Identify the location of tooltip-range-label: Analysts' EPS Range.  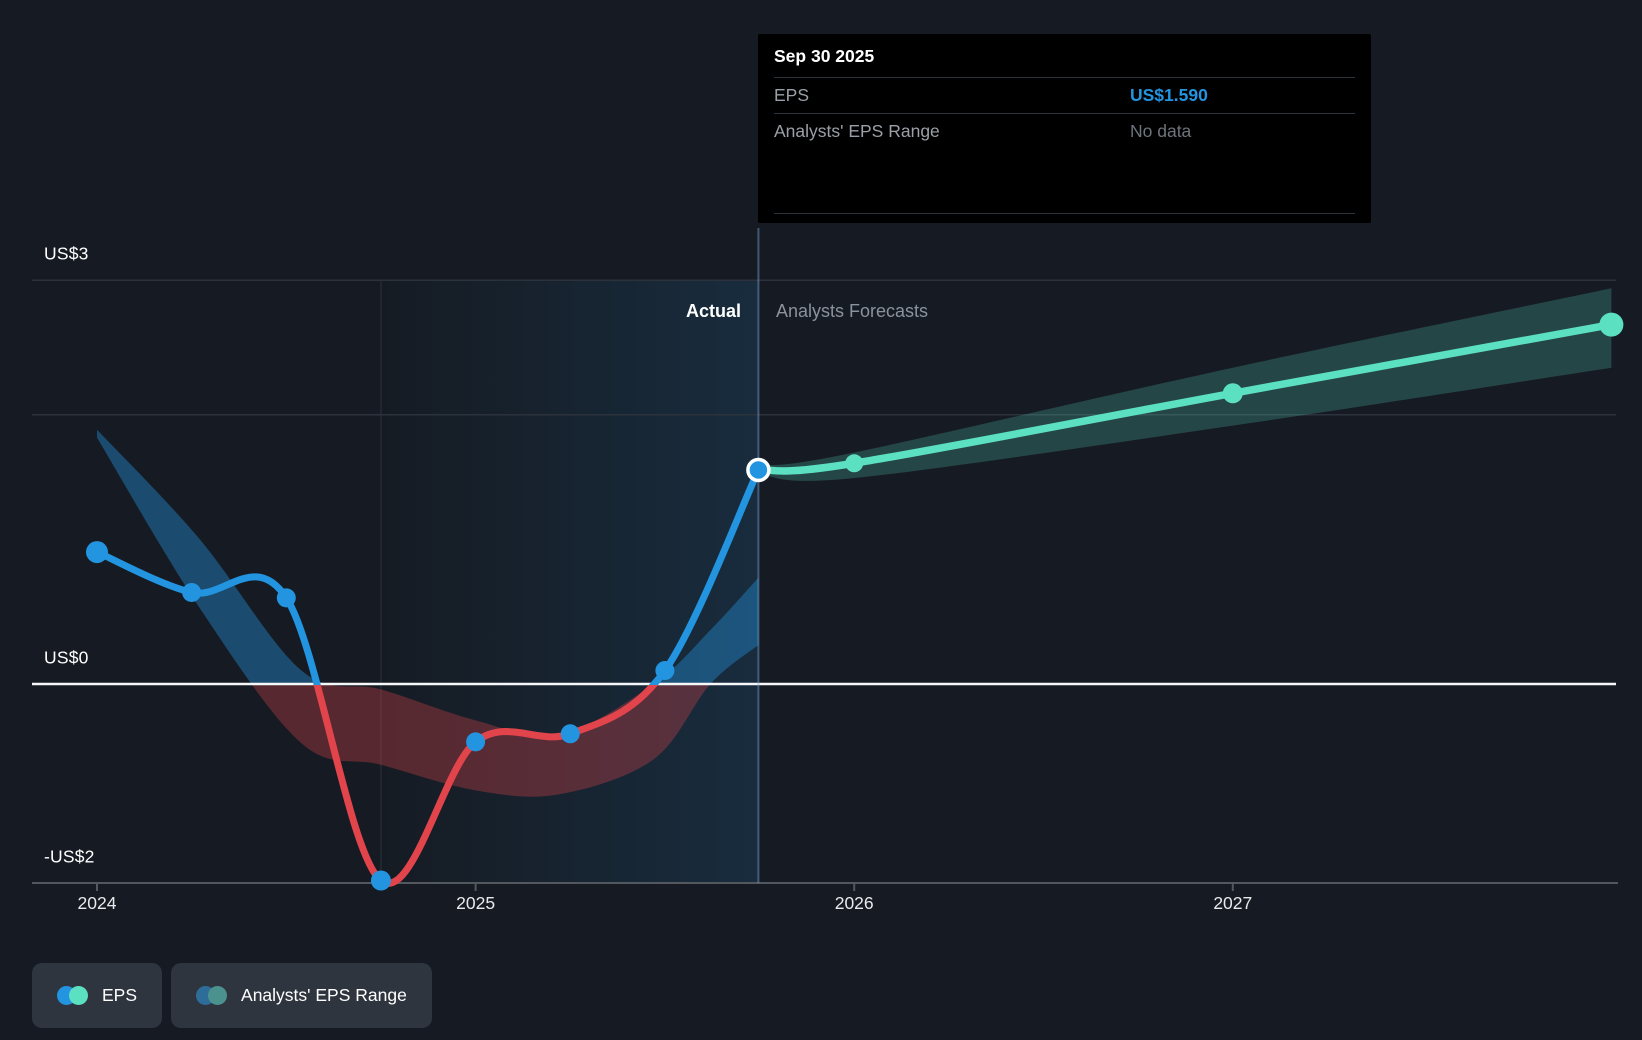
(857, 131).